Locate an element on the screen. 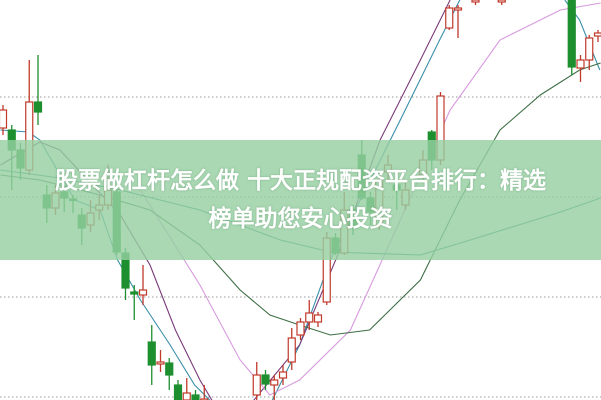 The width and height of the screenshot is (601, 400). title-line-2: 榜单助您安心投资 is located at coordinates (300, 219).